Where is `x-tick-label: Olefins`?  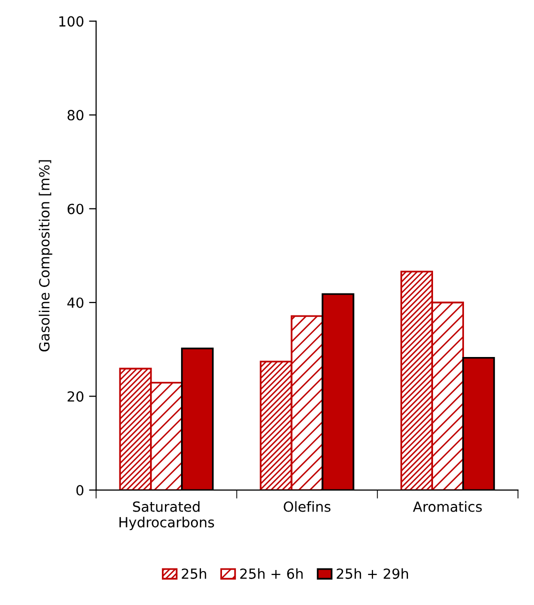
x-tick-label: Olefins is located at coordinates (307, 506).